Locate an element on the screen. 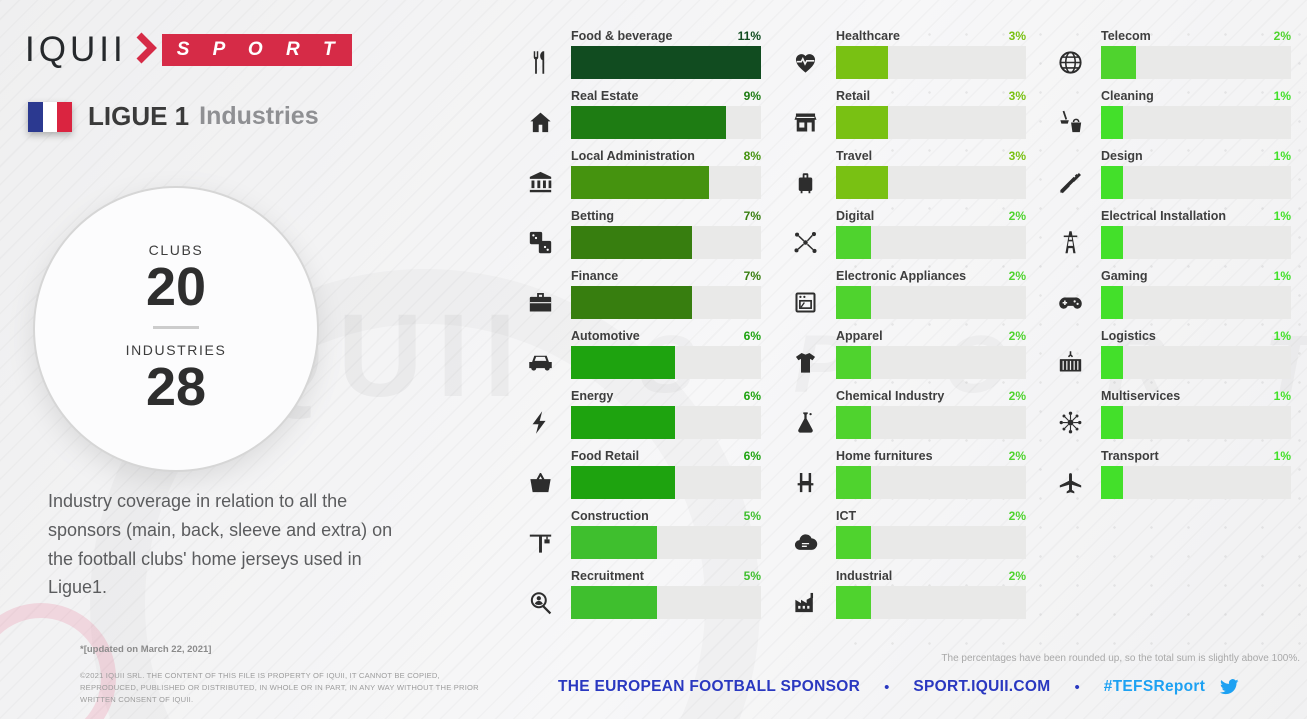 The height and width of the screenshot is (719, 1307). industry-row: Recruitment 5% is located at coordinates (644, 593).